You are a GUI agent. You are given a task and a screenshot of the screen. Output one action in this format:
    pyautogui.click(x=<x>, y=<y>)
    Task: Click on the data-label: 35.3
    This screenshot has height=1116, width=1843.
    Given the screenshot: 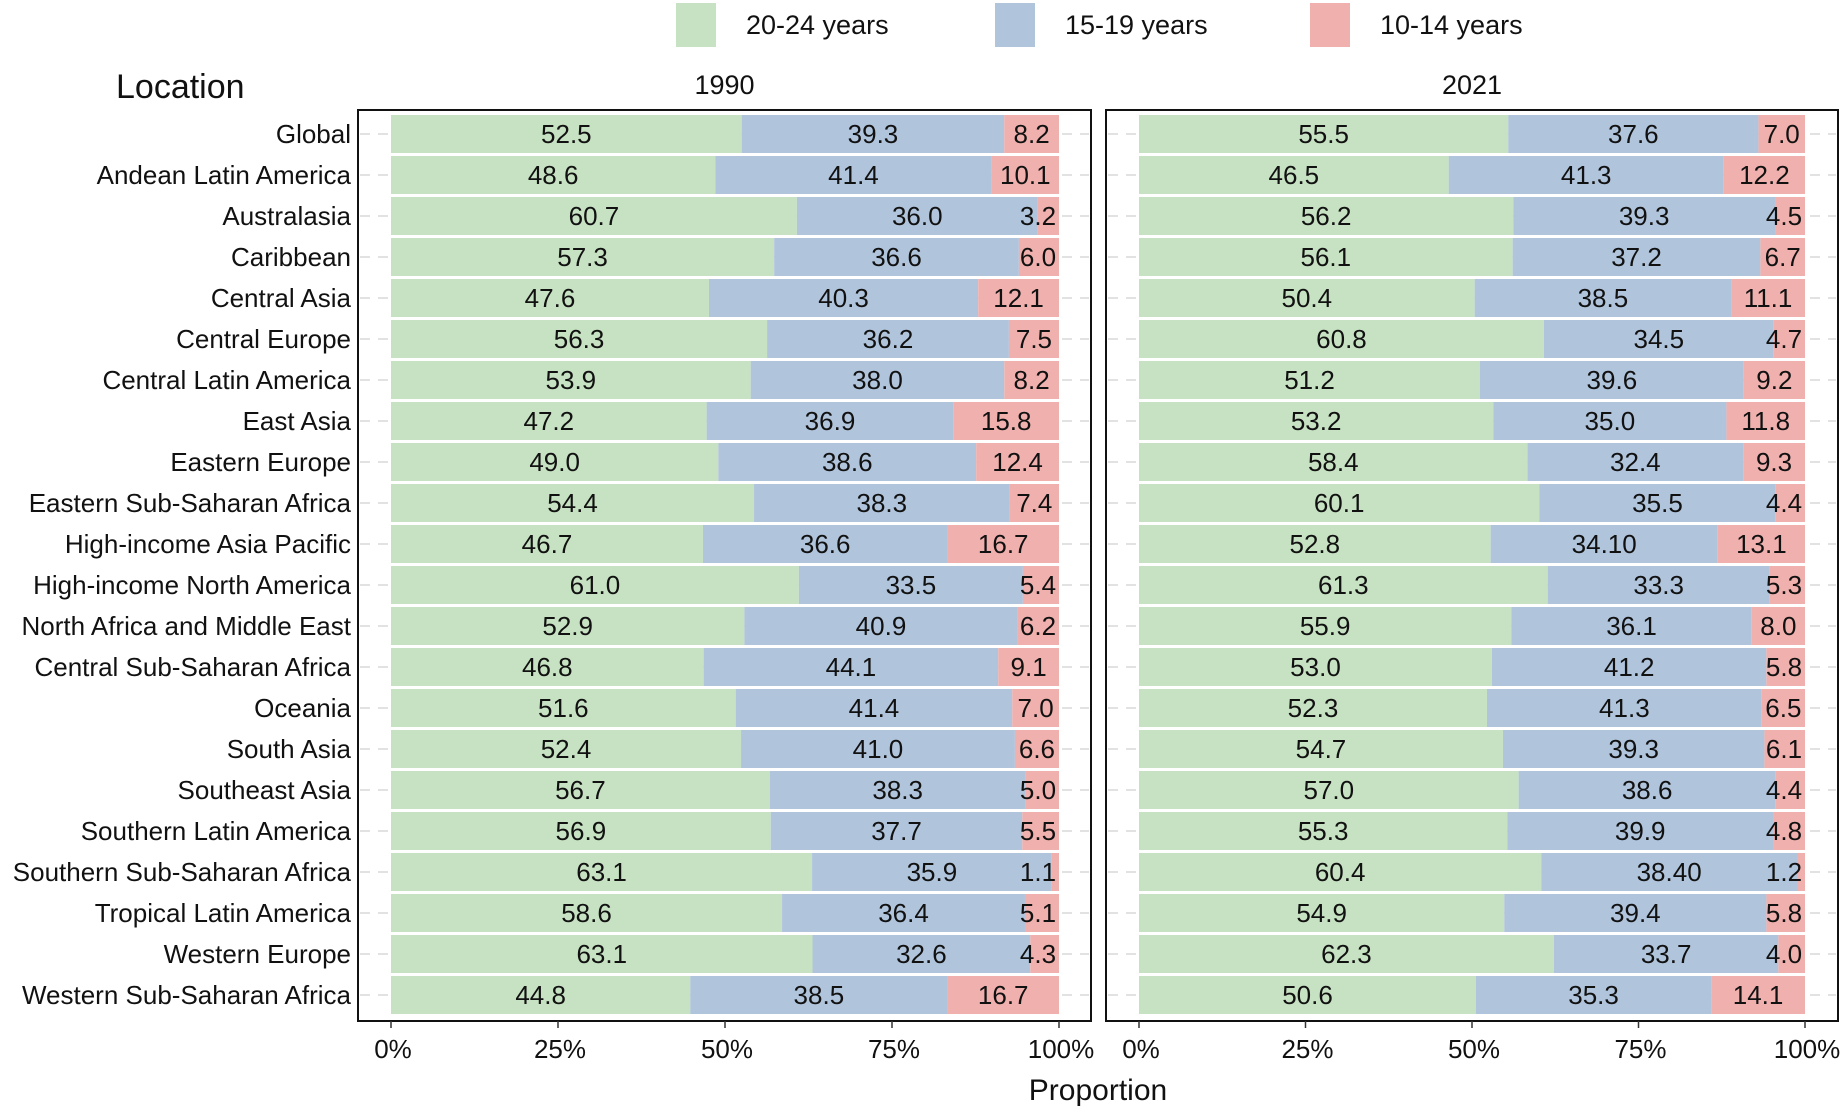 What is the action you would take?
    pyautogui.click(x=1593, y=995)
    